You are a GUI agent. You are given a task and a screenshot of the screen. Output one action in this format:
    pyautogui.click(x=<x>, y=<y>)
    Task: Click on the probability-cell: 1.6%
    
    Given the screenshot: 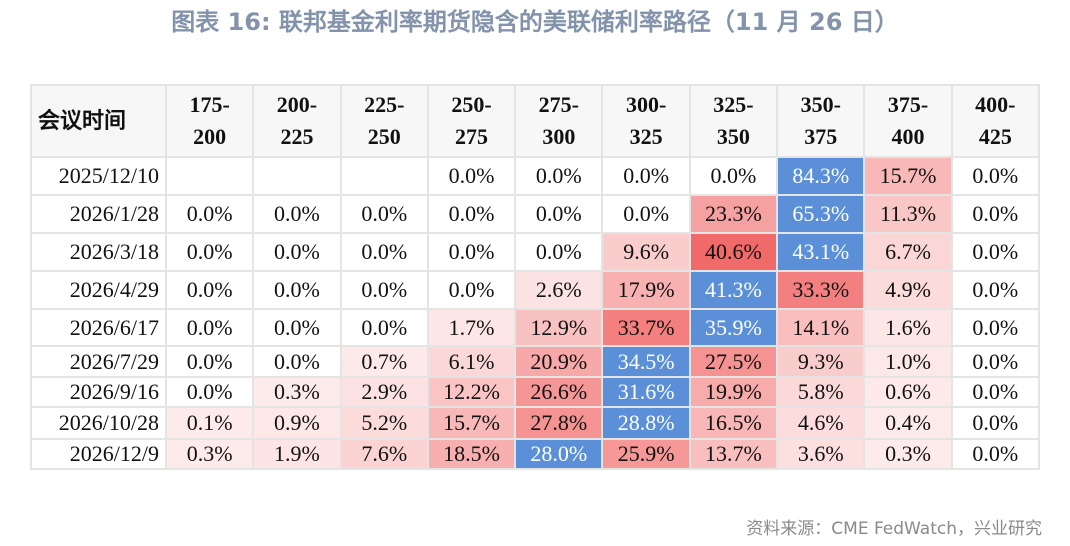 What is the action you would take?
    pyautogui.click(x=908, y=327)
    